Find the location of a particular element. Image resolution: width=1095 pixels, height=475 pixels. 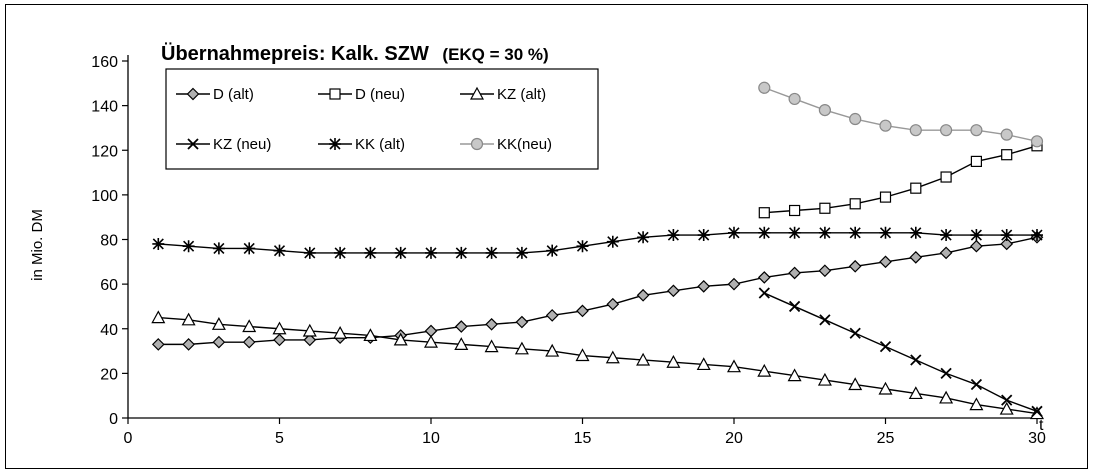

legend-marker-kk-alt is located at coordinates (335, 144).